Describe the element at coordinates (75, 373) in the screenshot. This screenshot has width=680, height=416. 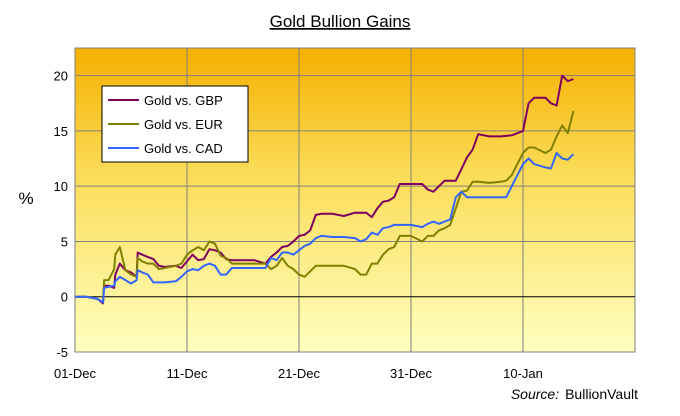
I see `x-tick-label: 01-Dec` at that location.